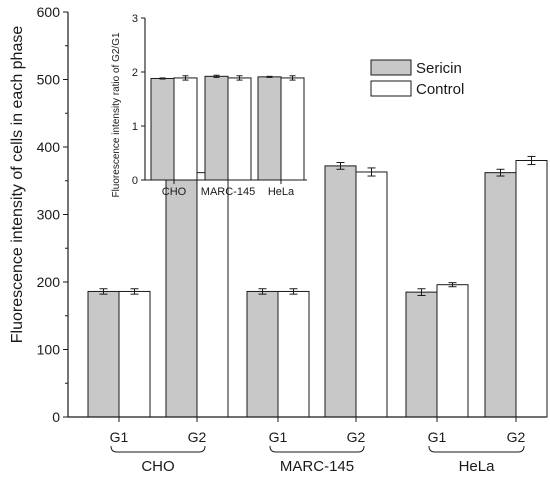 The height and width of the screenshot is (482, 550). I want to click on x-tick-label-1: G2, so click(197, 437).